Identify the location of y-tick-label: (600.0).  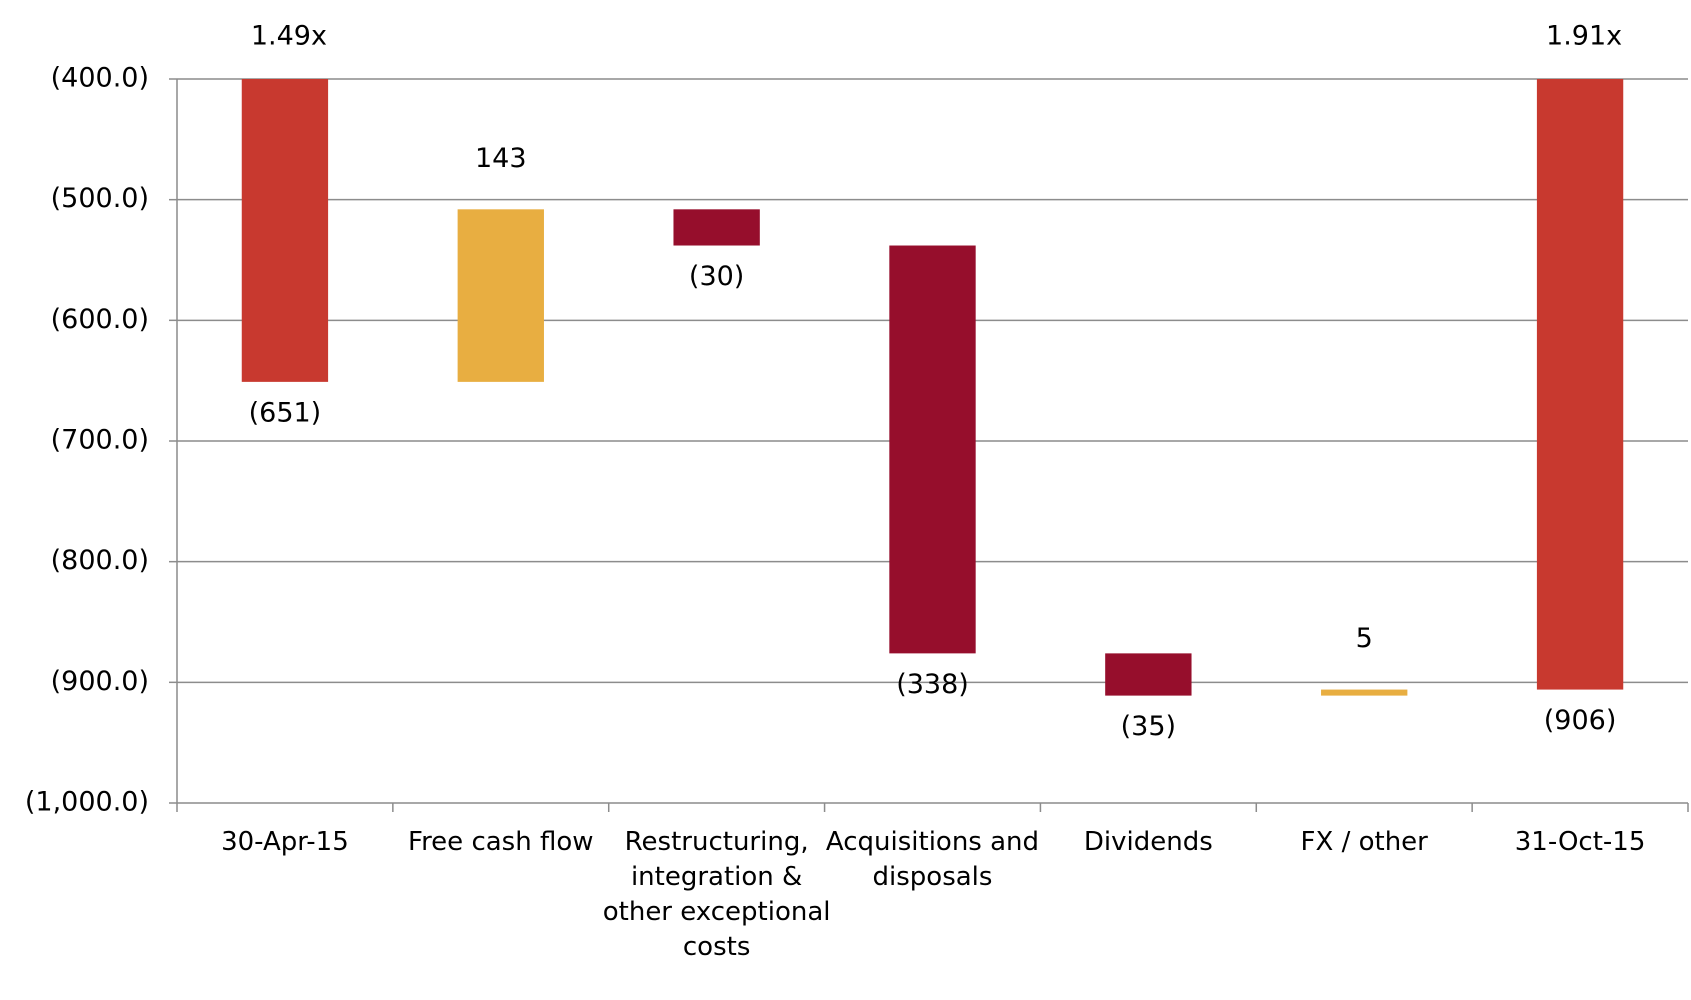
(100, 319).